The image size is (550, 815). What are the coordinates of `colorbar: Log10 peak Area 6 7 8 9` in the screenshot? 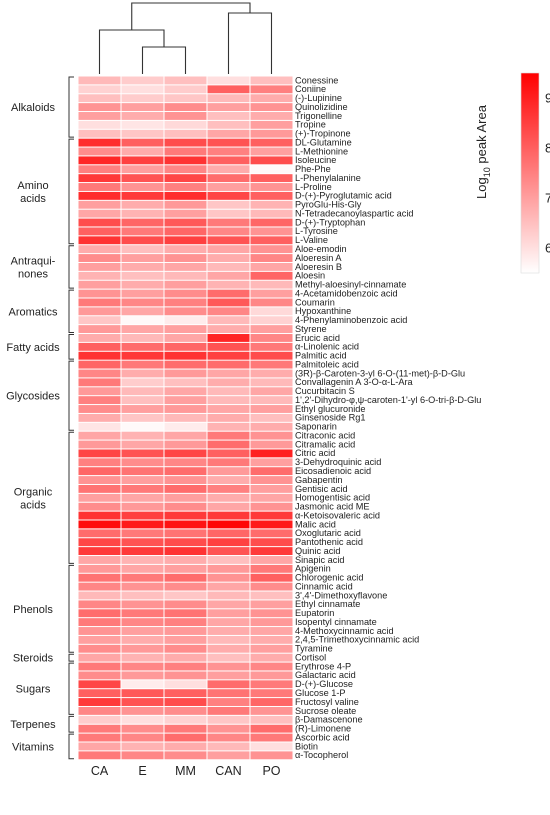 It's located at (512, 173).